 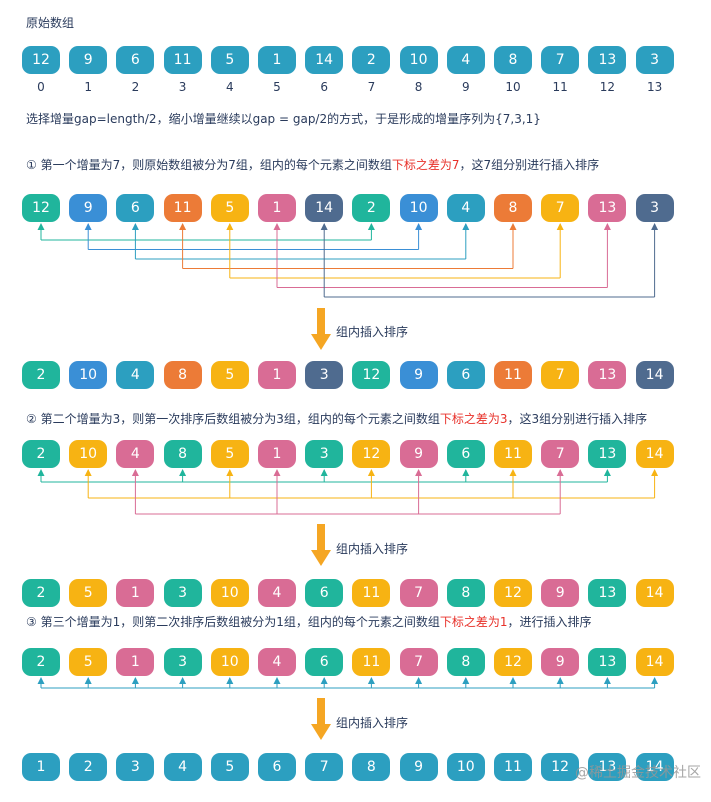 I want to click on step3-array-item: 7, so click(x=418, y=662).